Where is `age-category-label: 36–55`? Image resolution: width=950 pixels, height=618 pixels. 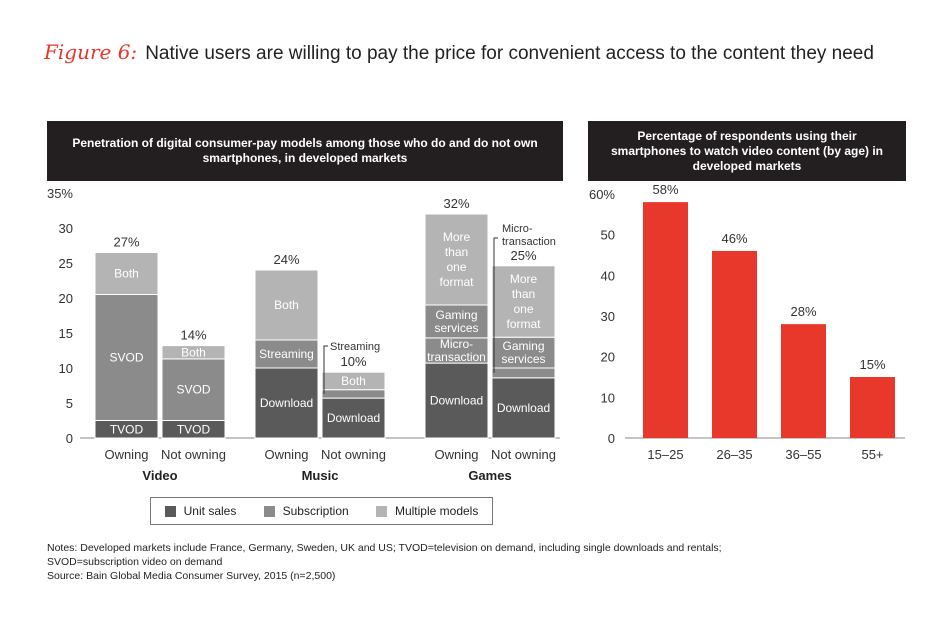 age-category-label: 36–55 is located at coordinates (803, 454).